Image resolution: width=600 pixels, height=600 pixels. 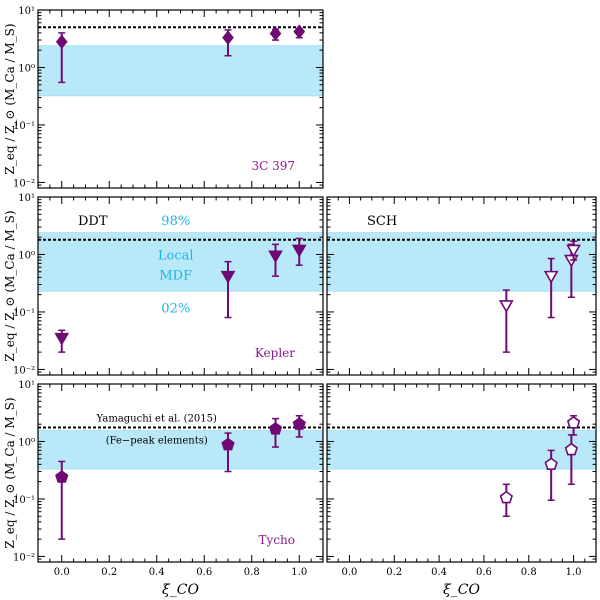 I want to click on annotation: 02%, so click(x=175, y=308).